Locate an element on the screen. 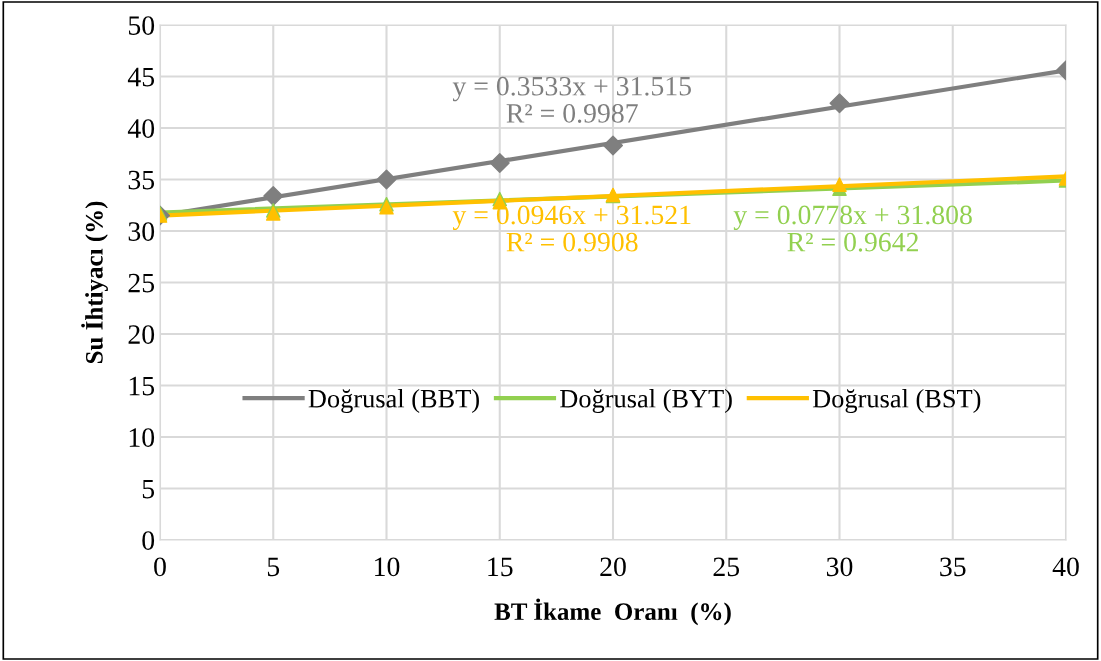  annotation: y = 0.0778x + 31.808 R² = 0.9642 is located at coordinates (852, 228).